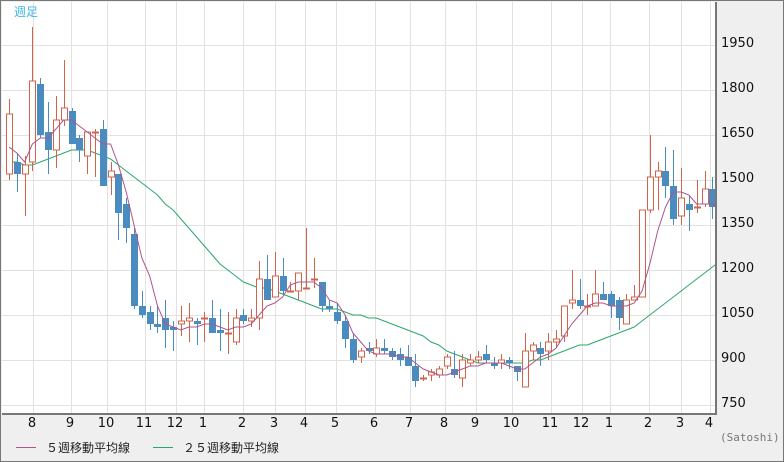  I want to click on y-axis-label: 1650, so click(738, 133).